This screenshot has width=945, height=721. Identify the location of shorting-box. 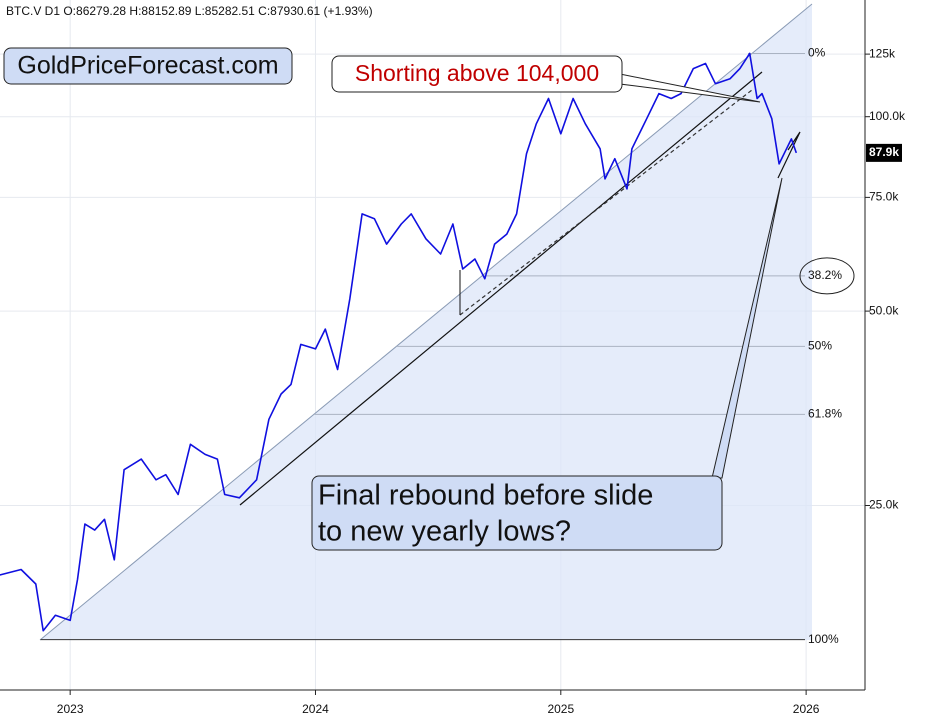
(477, 74).